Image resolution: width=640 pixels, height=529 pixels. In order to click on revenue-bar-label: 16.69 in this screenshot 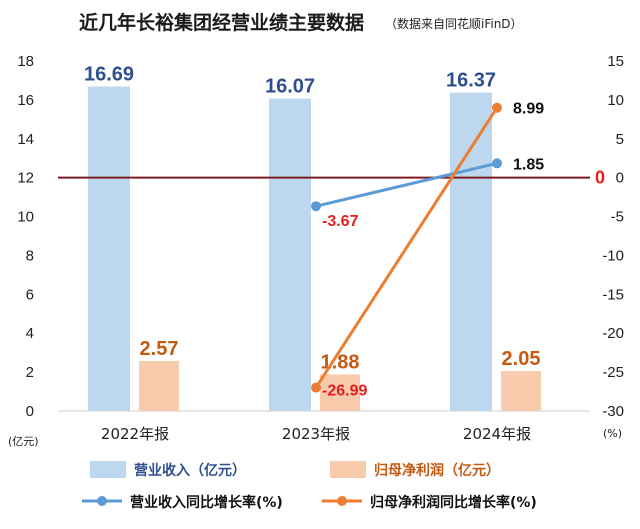, I will do `click(109, 74)`.